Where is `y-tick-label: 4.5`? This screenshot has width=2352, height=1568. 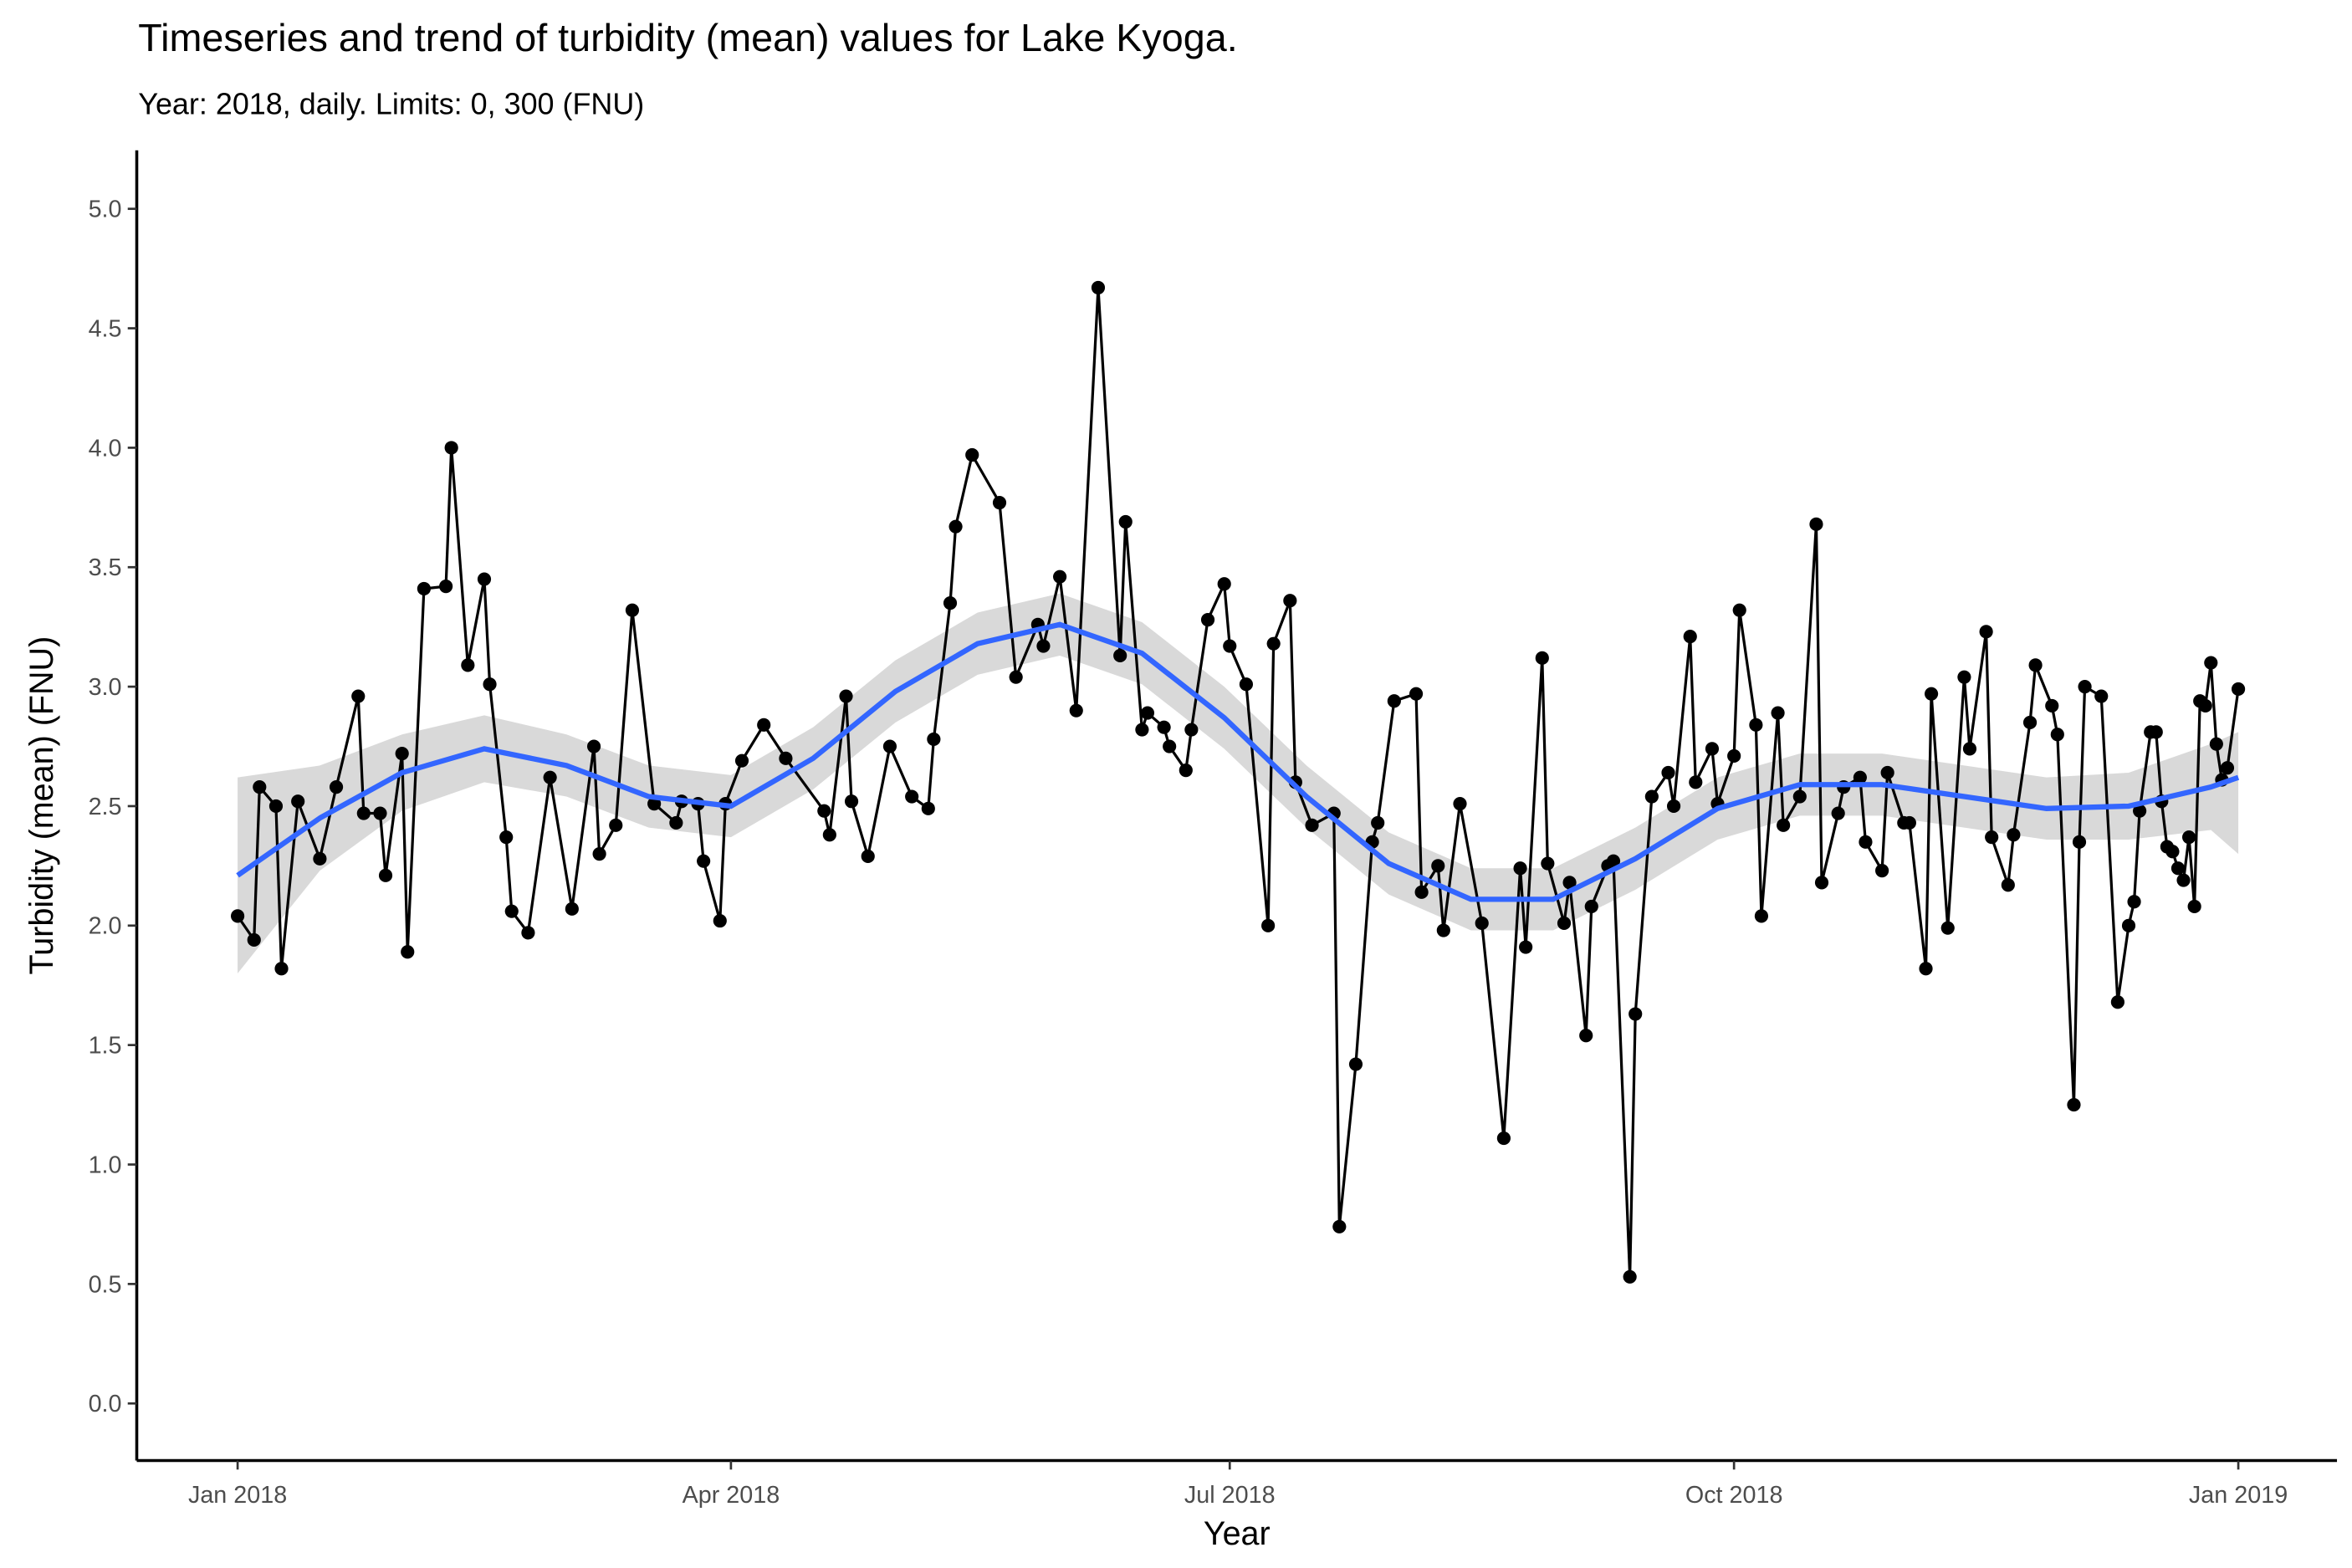
y-tick-label: 4.5 is located at coordinates (105, 328).